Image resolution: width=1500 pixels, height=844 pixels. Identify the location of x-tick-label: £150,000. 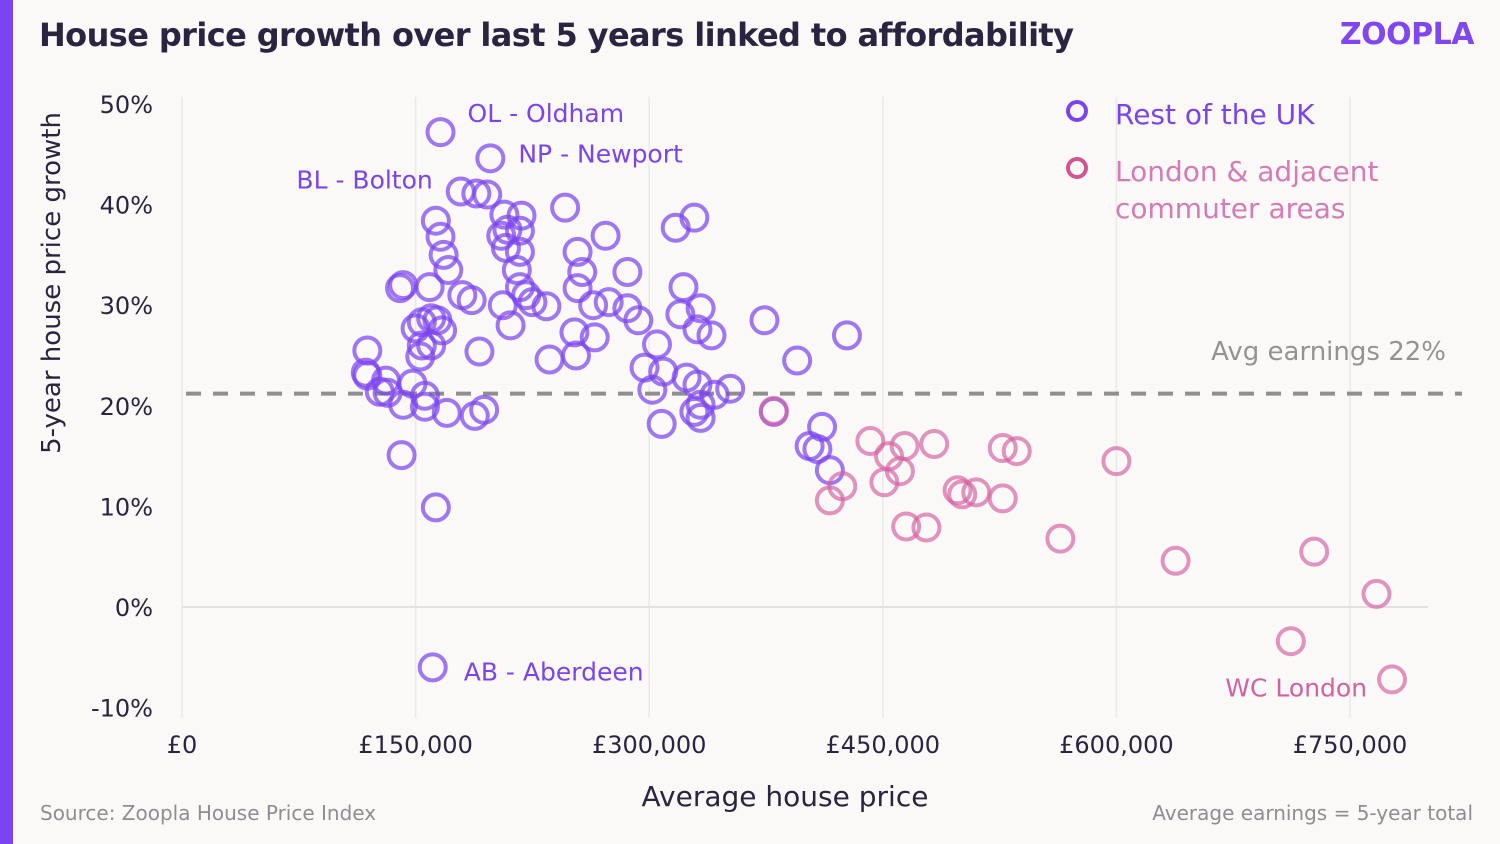
(415, 745).